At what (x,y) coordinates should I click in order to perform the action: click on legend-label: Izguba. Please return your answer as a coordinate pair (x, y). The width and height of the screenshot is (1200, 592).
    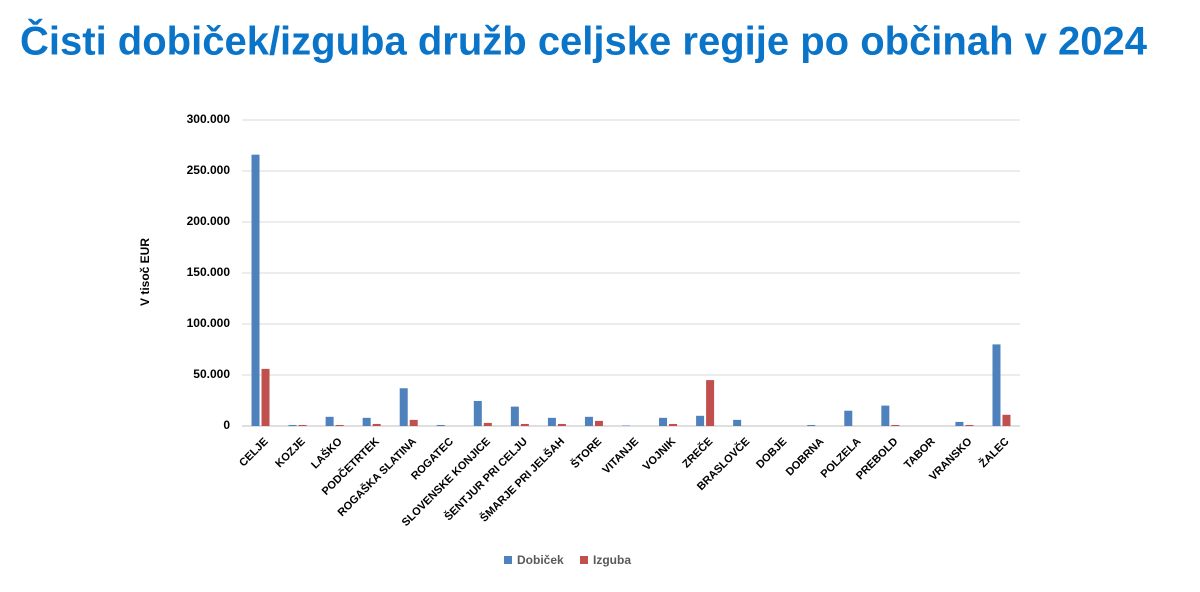
    Looking at the image, I should click on (612, 560).